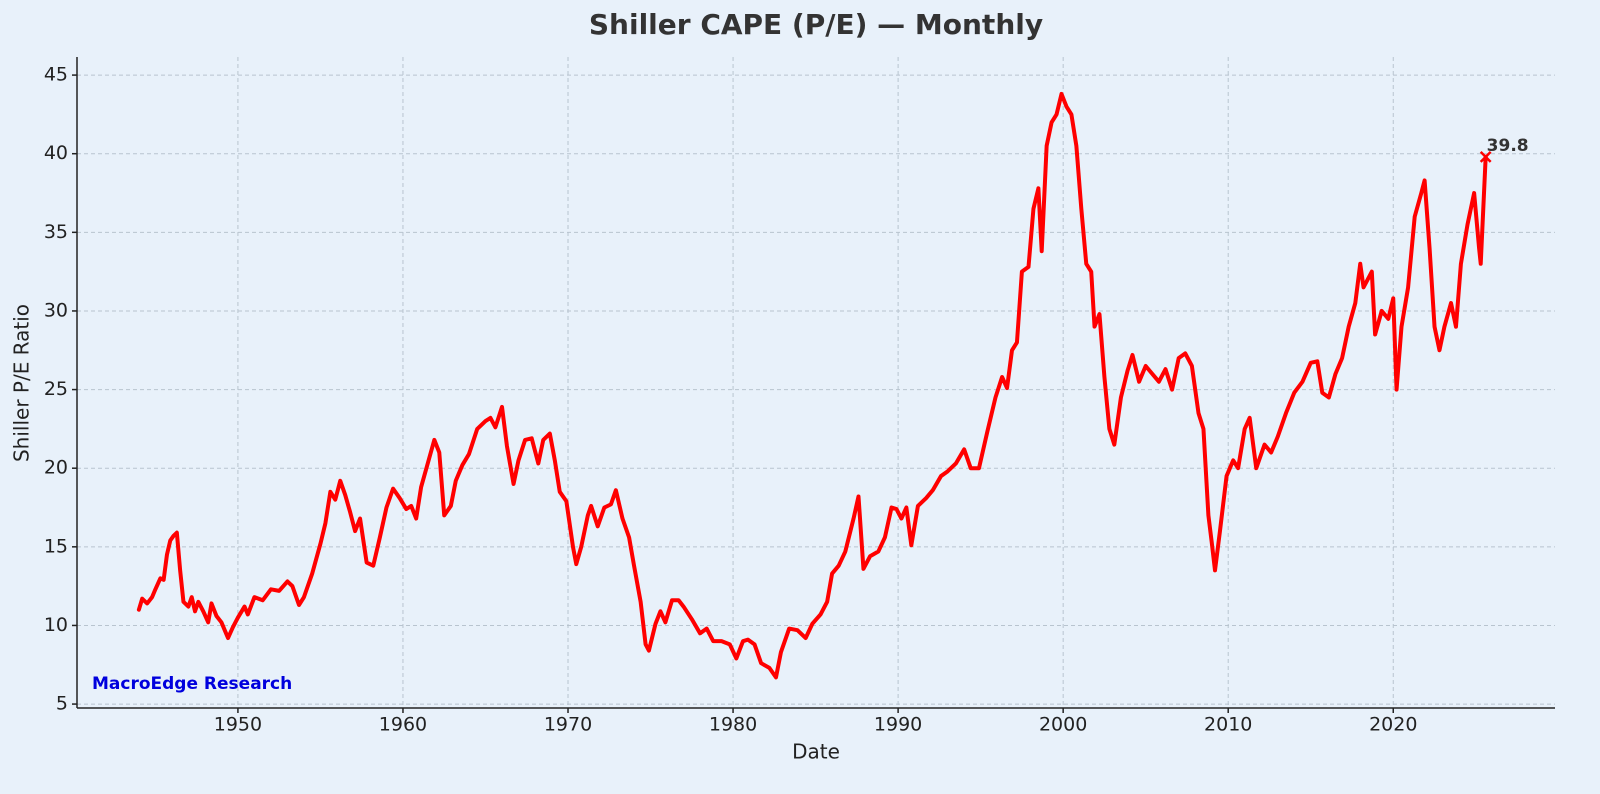 The image size is (1600, 794). I want to click on y-tick-label: 40, so click(56, 153).